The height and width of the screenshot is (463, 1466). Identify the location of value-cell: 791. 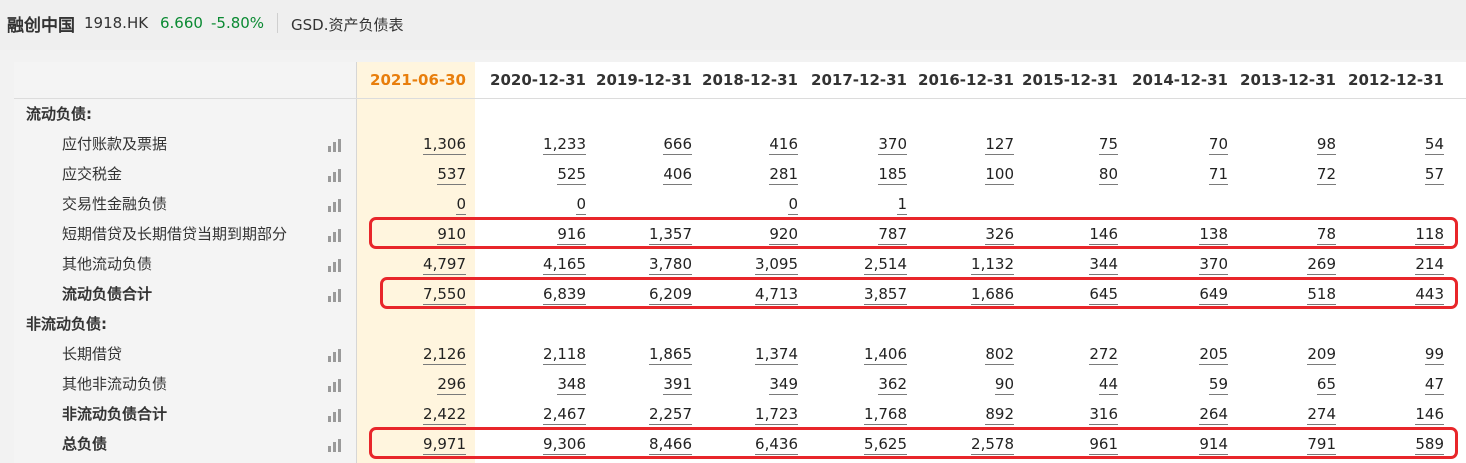
(1284, 444).